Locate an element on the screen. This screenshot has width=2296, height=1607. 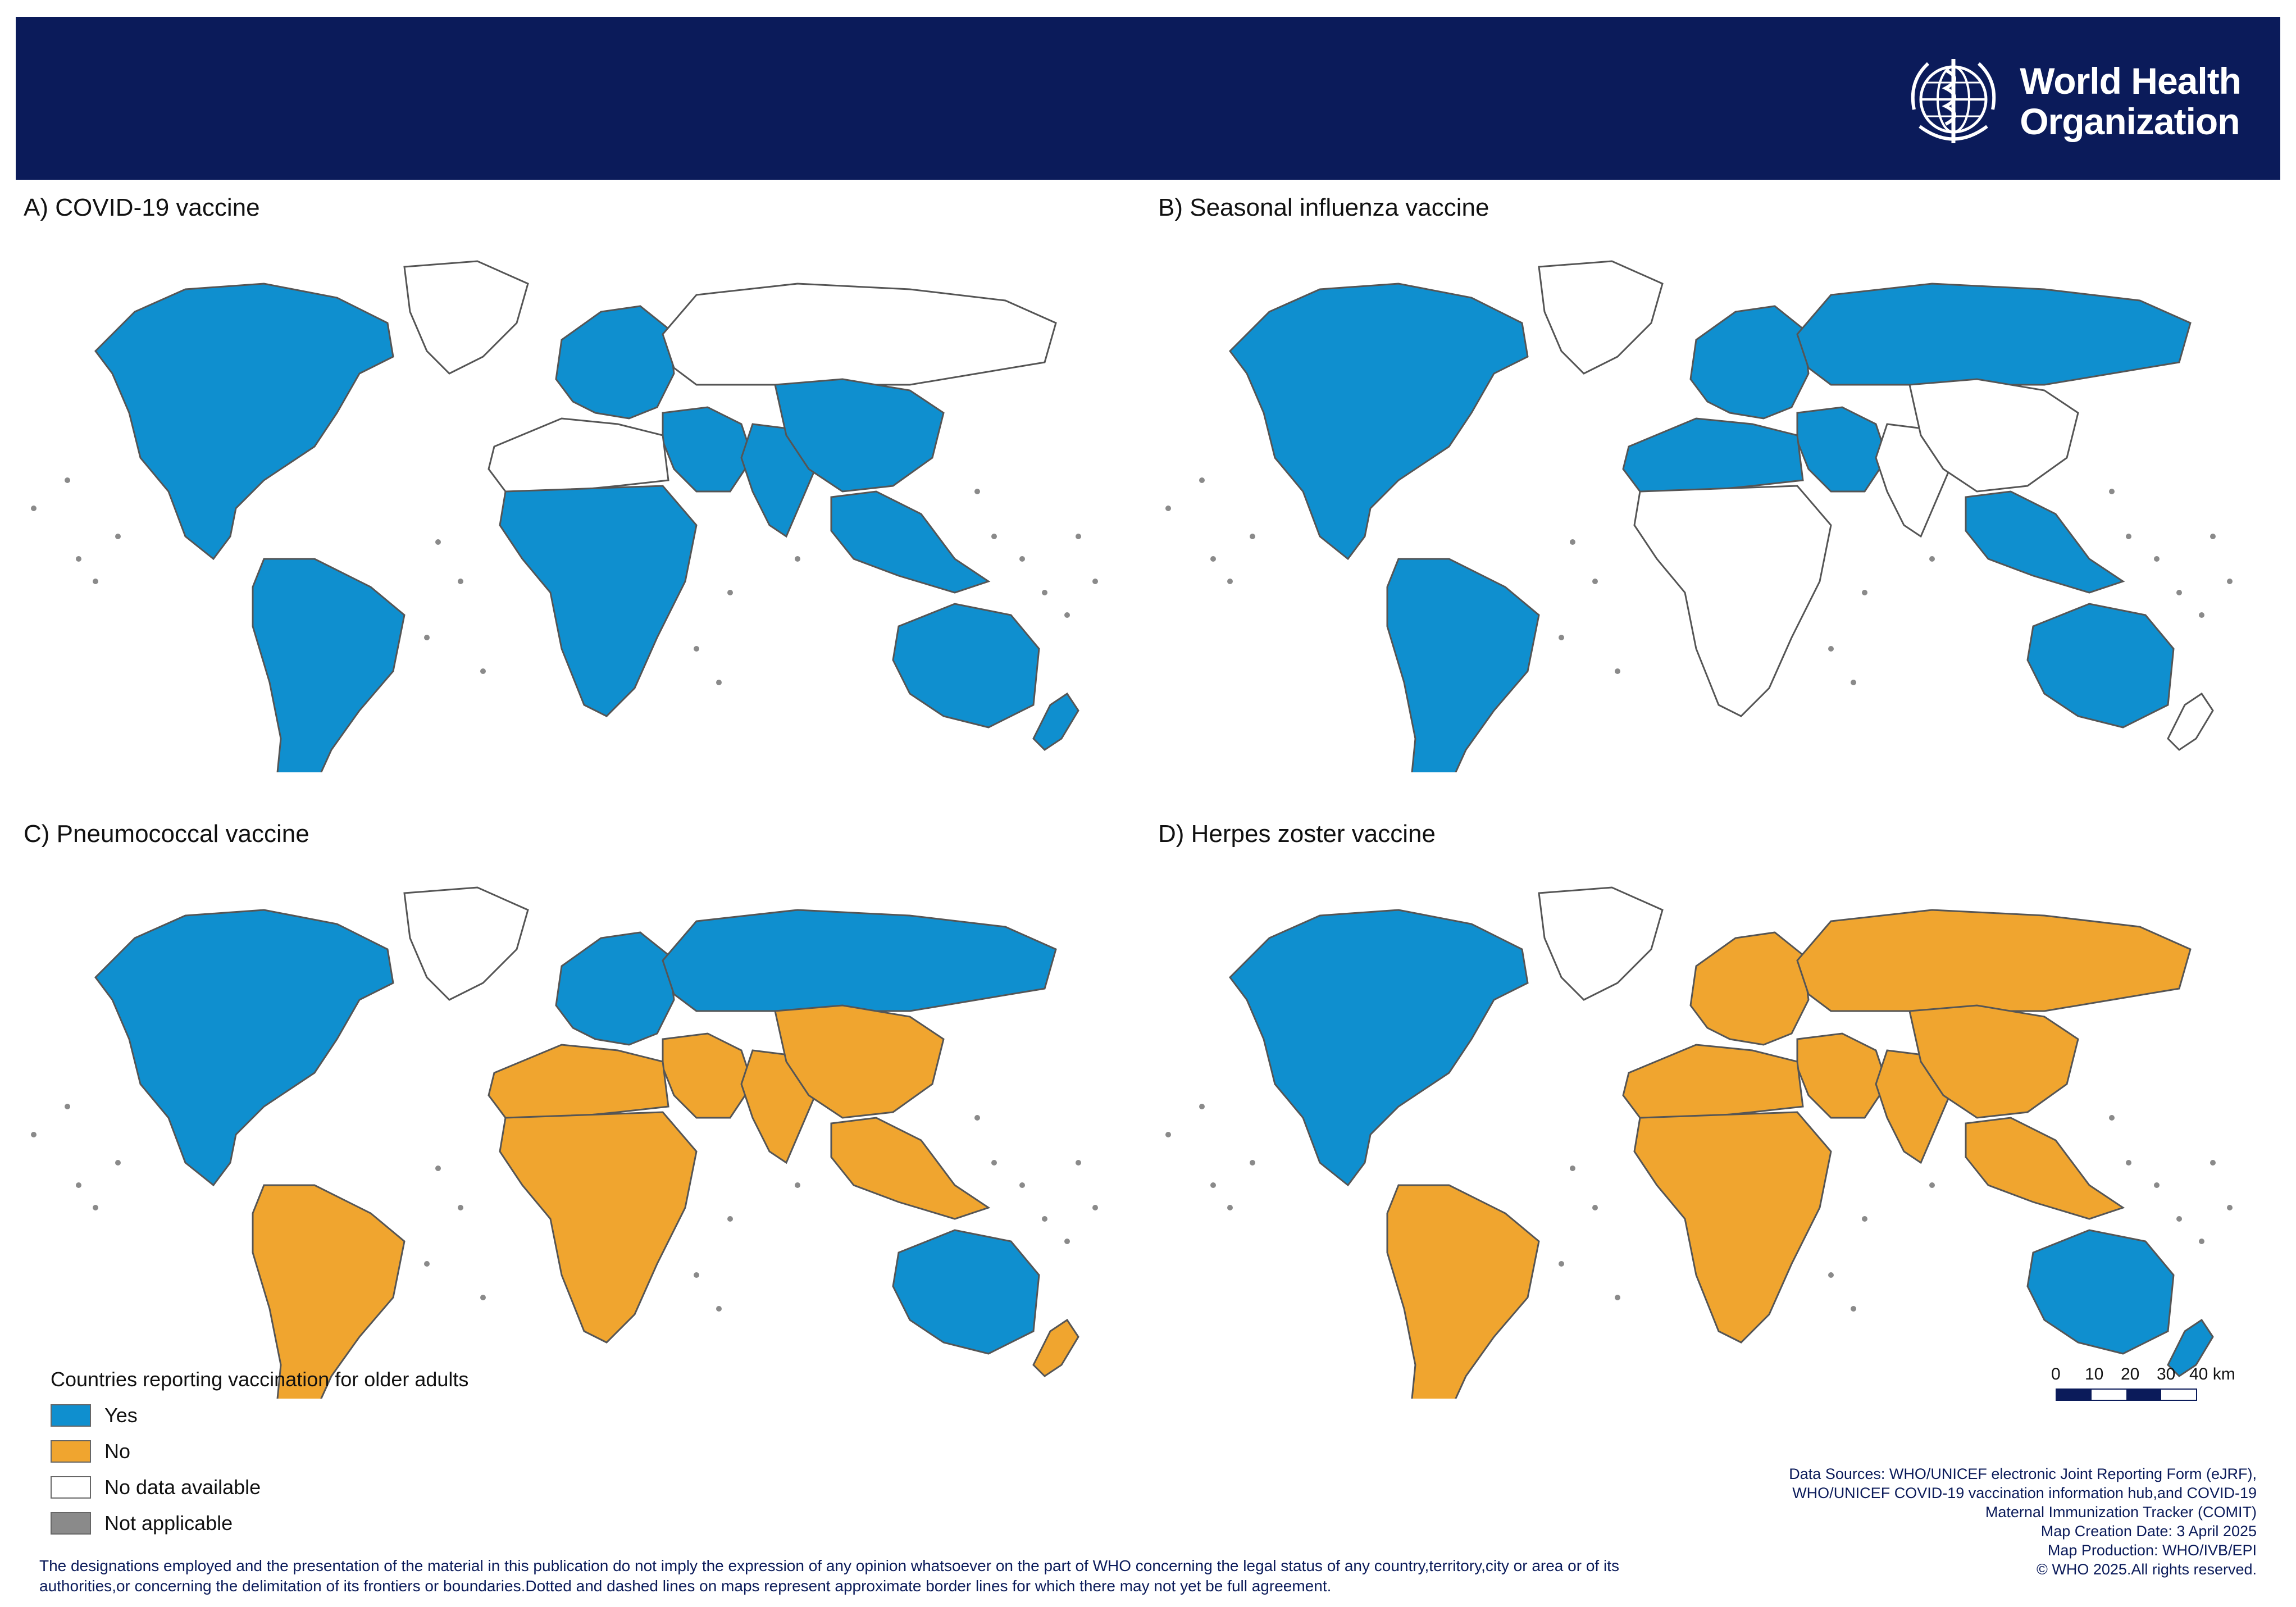
source-line: Map Creation Date: 3 April 2025 is located at coordinates (2148, 1532).